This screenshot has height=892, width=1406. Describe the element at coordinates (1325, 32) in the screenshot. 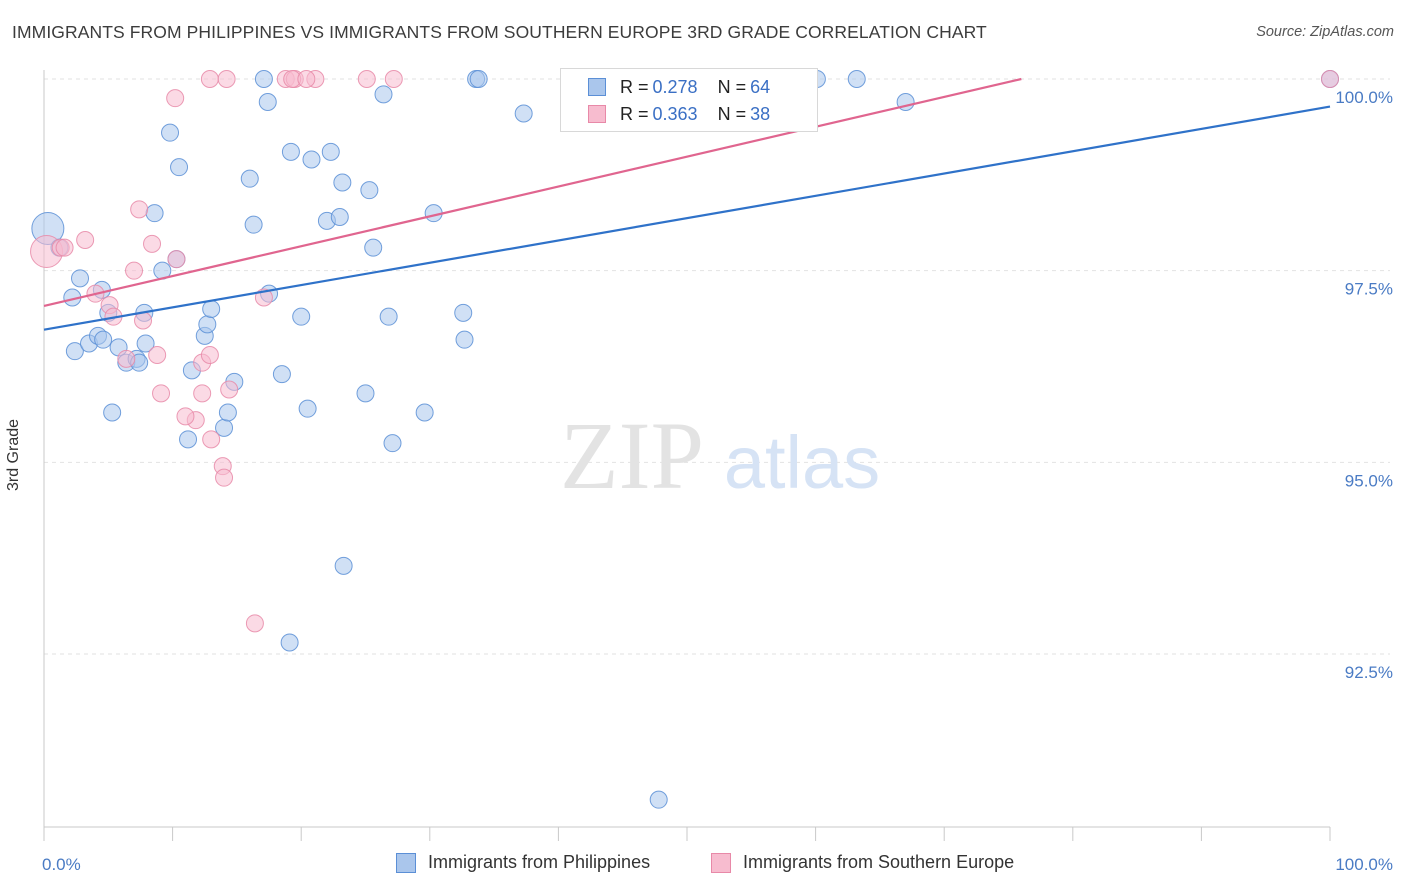

I see `source-label: Source: ZipAtlas.com` at that location.